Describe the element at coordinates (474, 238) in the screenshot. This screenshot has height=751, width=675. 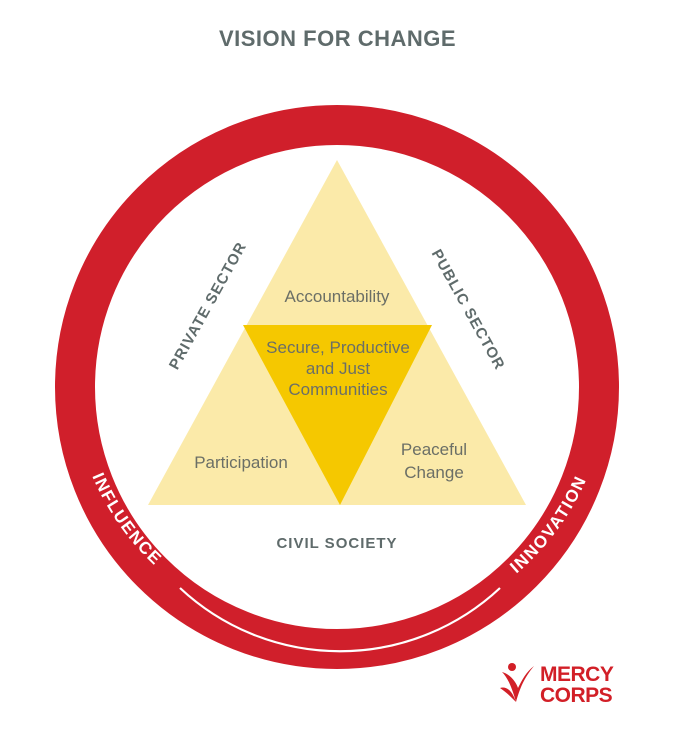
I see `ring-line-top-right` at that location.